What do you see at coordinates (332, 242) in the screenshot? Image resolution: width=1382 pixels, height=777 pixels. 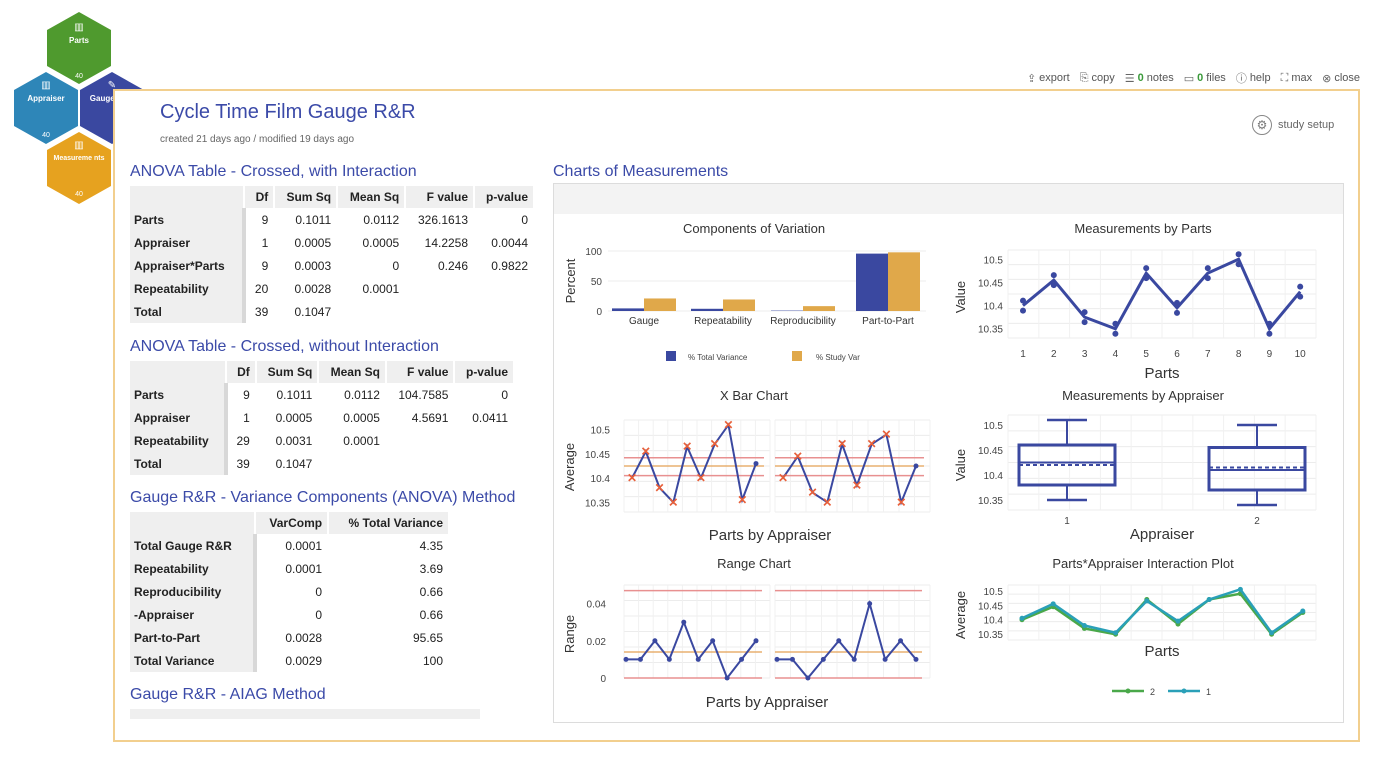 I see `table-row: Appraiser 1 0.0005 0.0005 14.2258 0.0044` at bounding box center [332, 242].